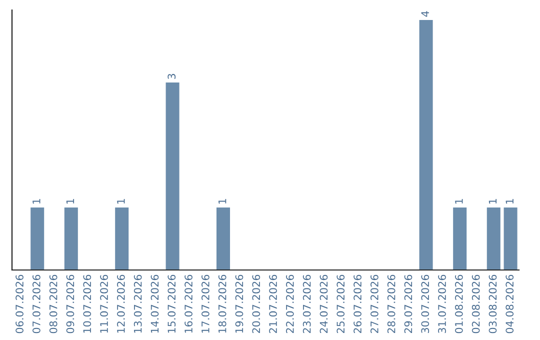 This screenshot has height=340, width=540. I want to click on x-tick-label: 07.07.2026, so click(36, 304).